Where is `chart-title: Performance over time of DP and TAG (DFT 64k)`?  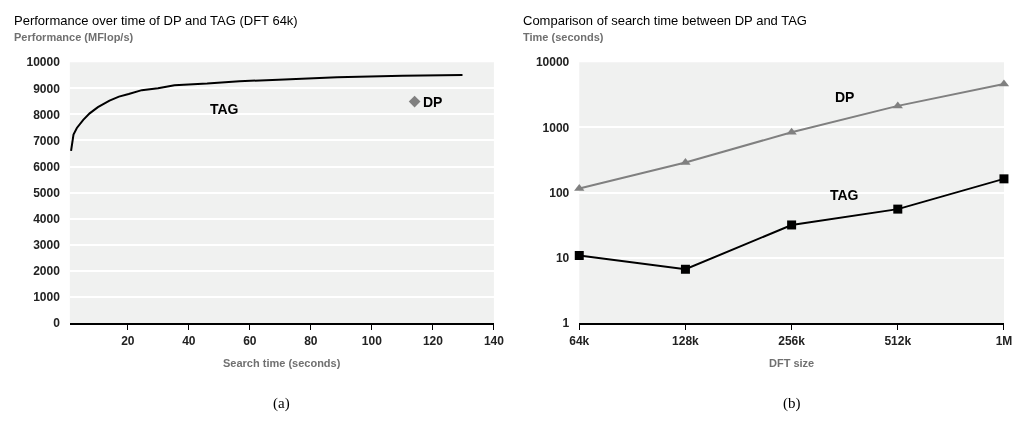 chart-title: Performance over time of DP and TAG (DFT 64k) is located at coordinates (156, 20).